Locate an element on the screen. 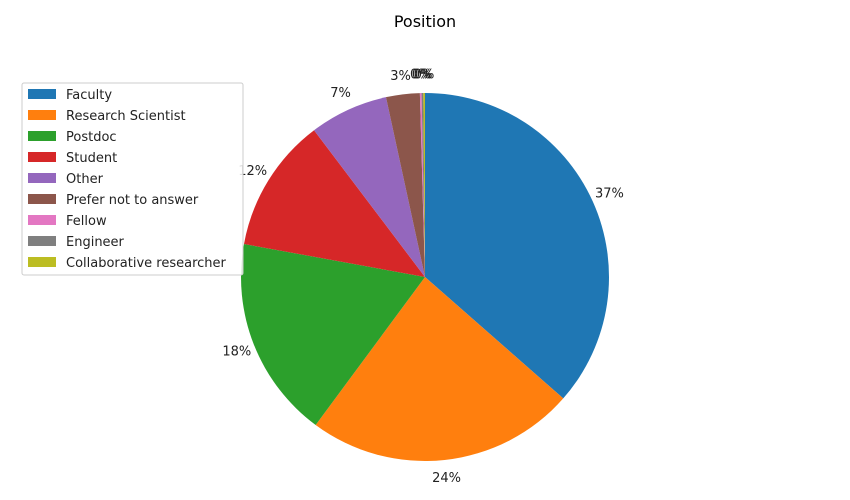 This screenshot has width=850, height=500. legend-label-other: Other is located at coordinates (85, 179).